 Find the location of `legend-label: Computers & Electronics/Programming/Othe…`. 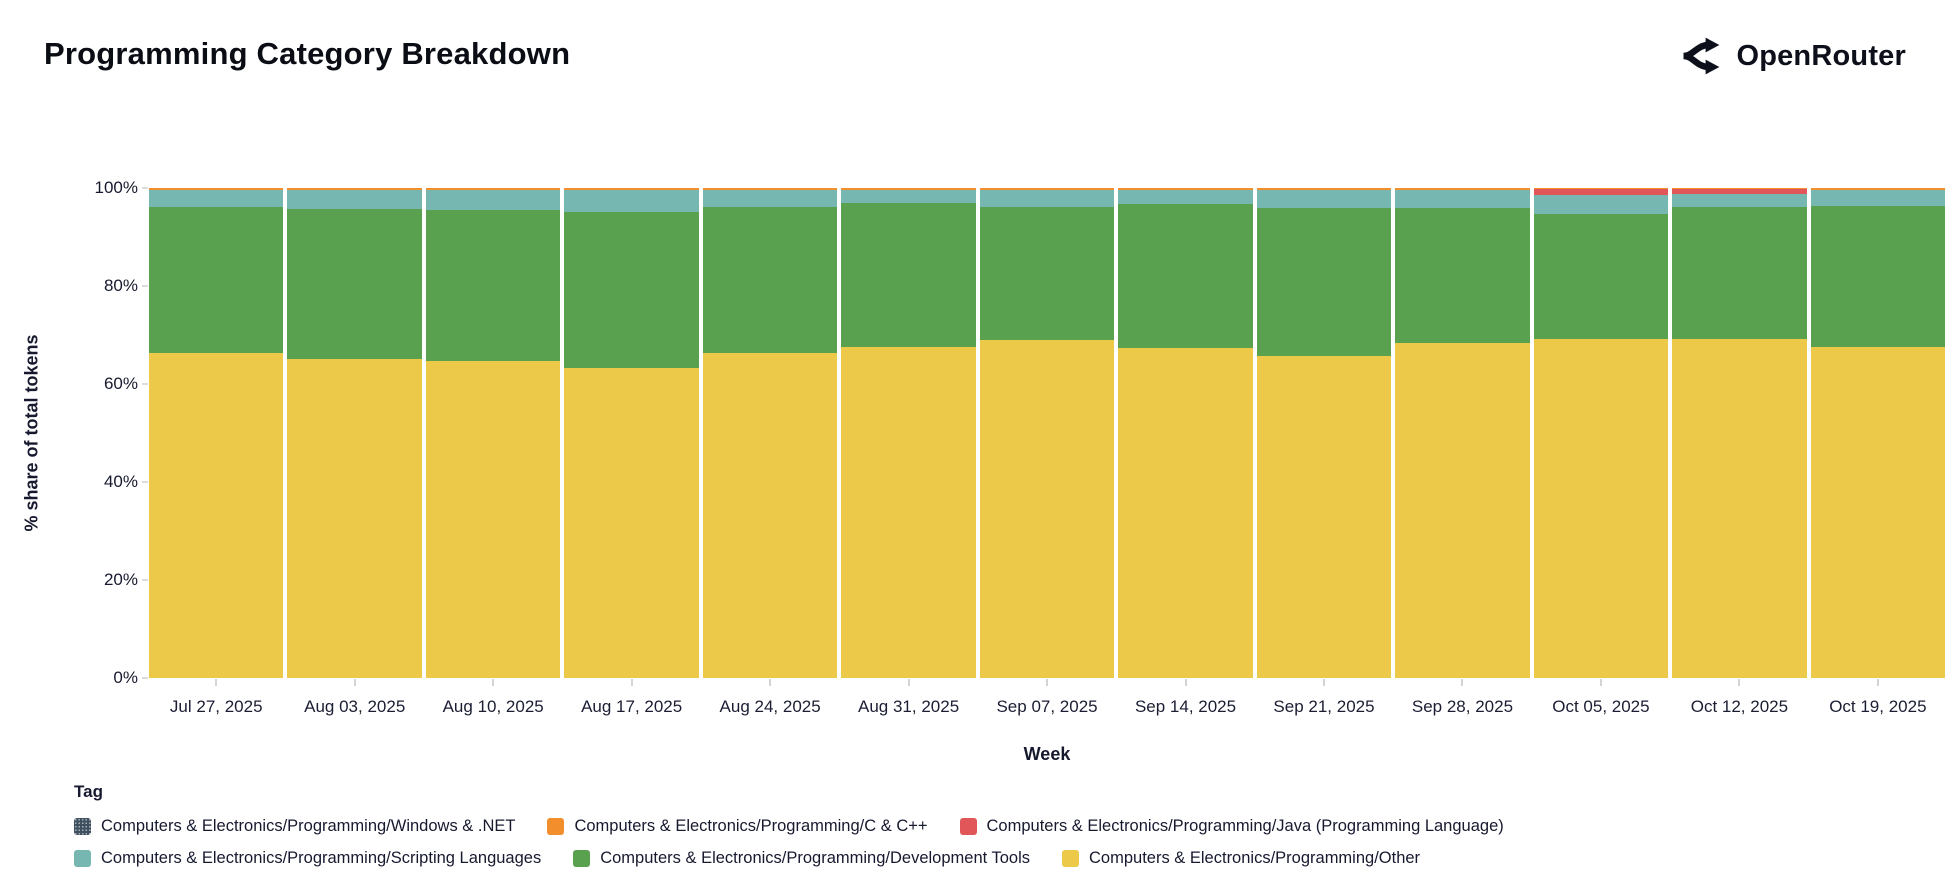

legend-label: Computers & Electronics/Programming/Othe… is located at coordinates (1255, 858).